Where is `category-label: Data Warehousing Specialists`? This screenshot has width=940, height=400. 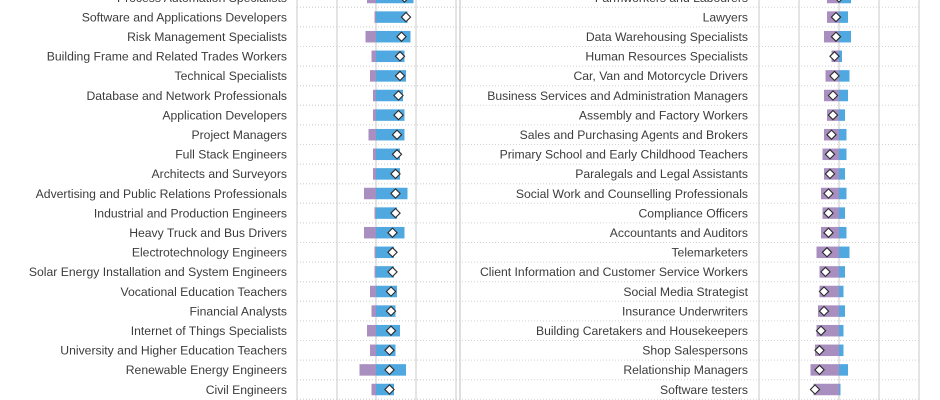
category-label: Data Warehousing Specialists is located at coordinates (667, 37).